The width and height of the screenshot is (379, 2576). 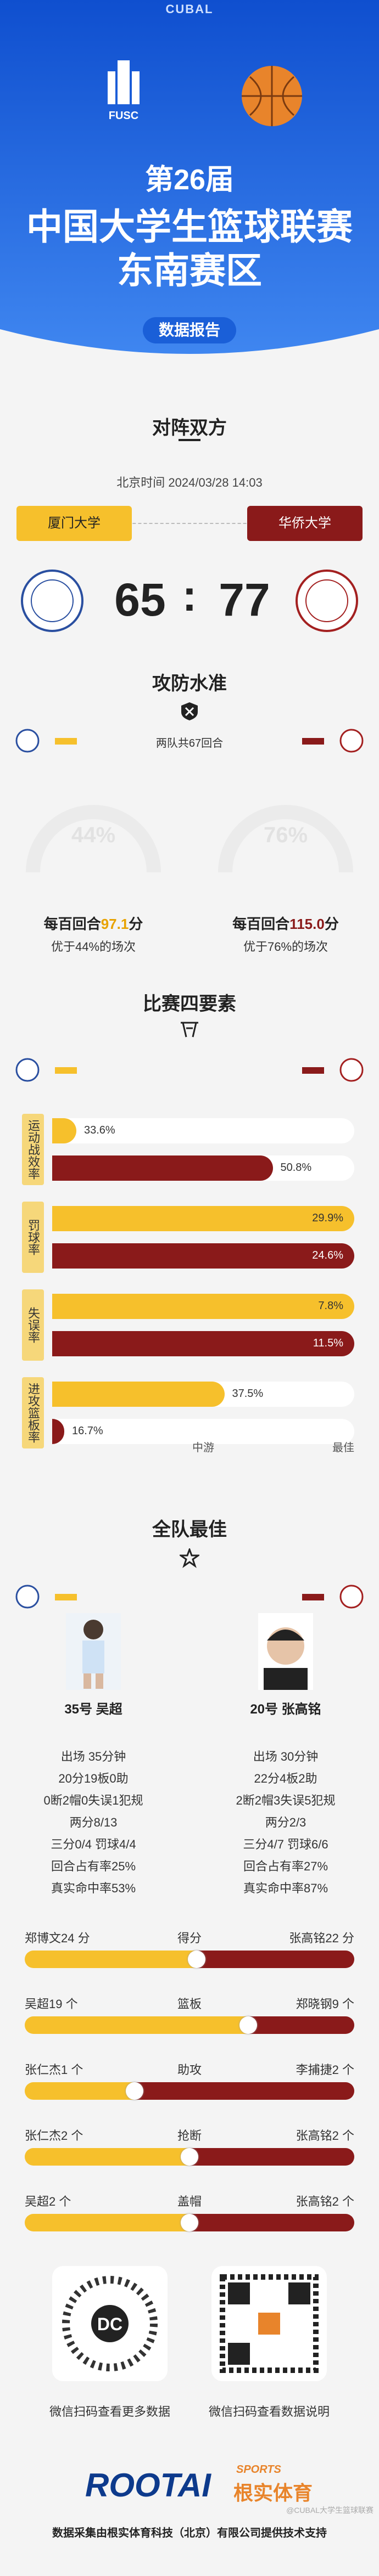 I want to click on gauge-value: 44%, so click(x=93, y=835).